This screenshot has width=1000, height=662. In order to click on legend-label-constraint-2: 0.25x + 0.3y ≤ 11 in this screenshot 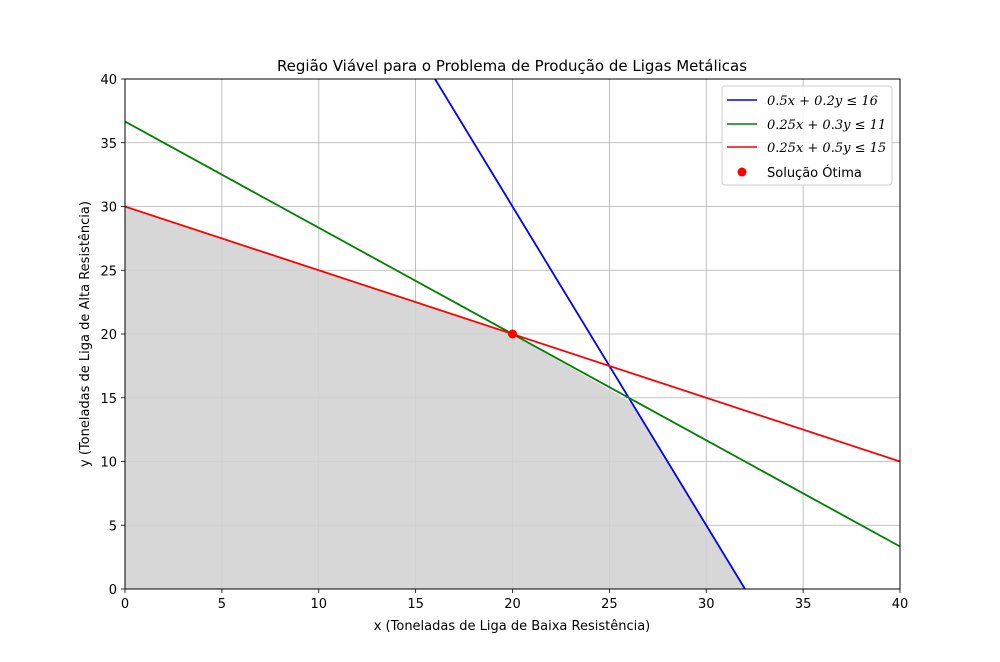, I will do `click(826, 125)`.